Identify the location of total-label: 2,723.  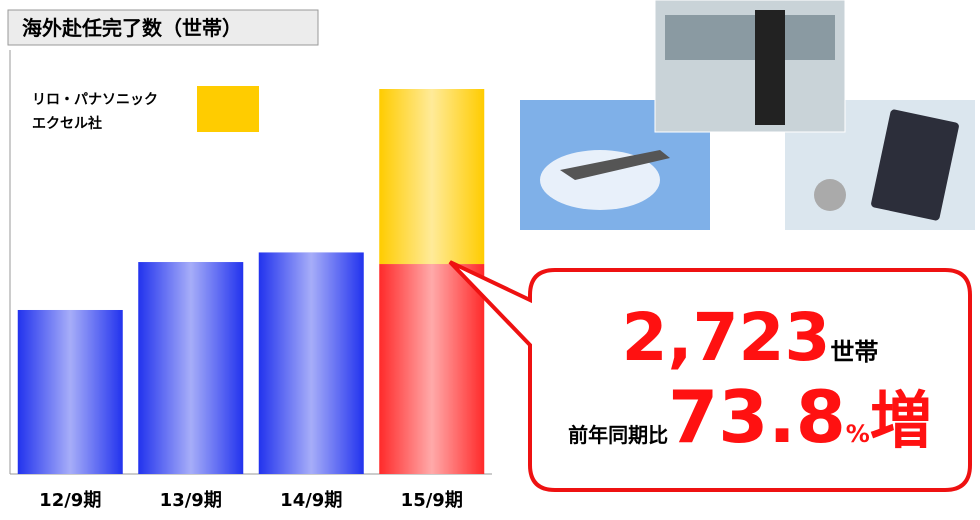
(726, 337).